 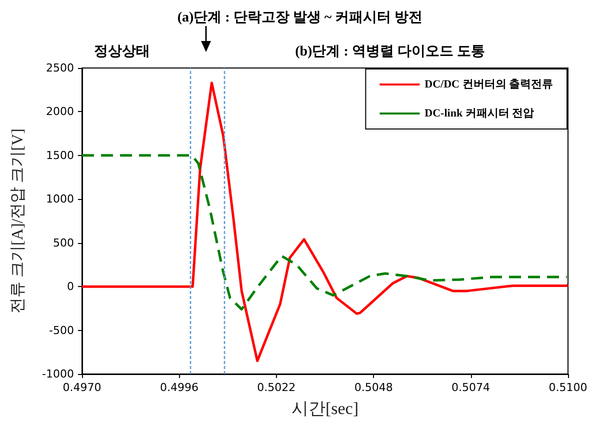 I want to click on text: (b)단계 : 역병렬 다이오드 도통, so click(x=390, y=52).